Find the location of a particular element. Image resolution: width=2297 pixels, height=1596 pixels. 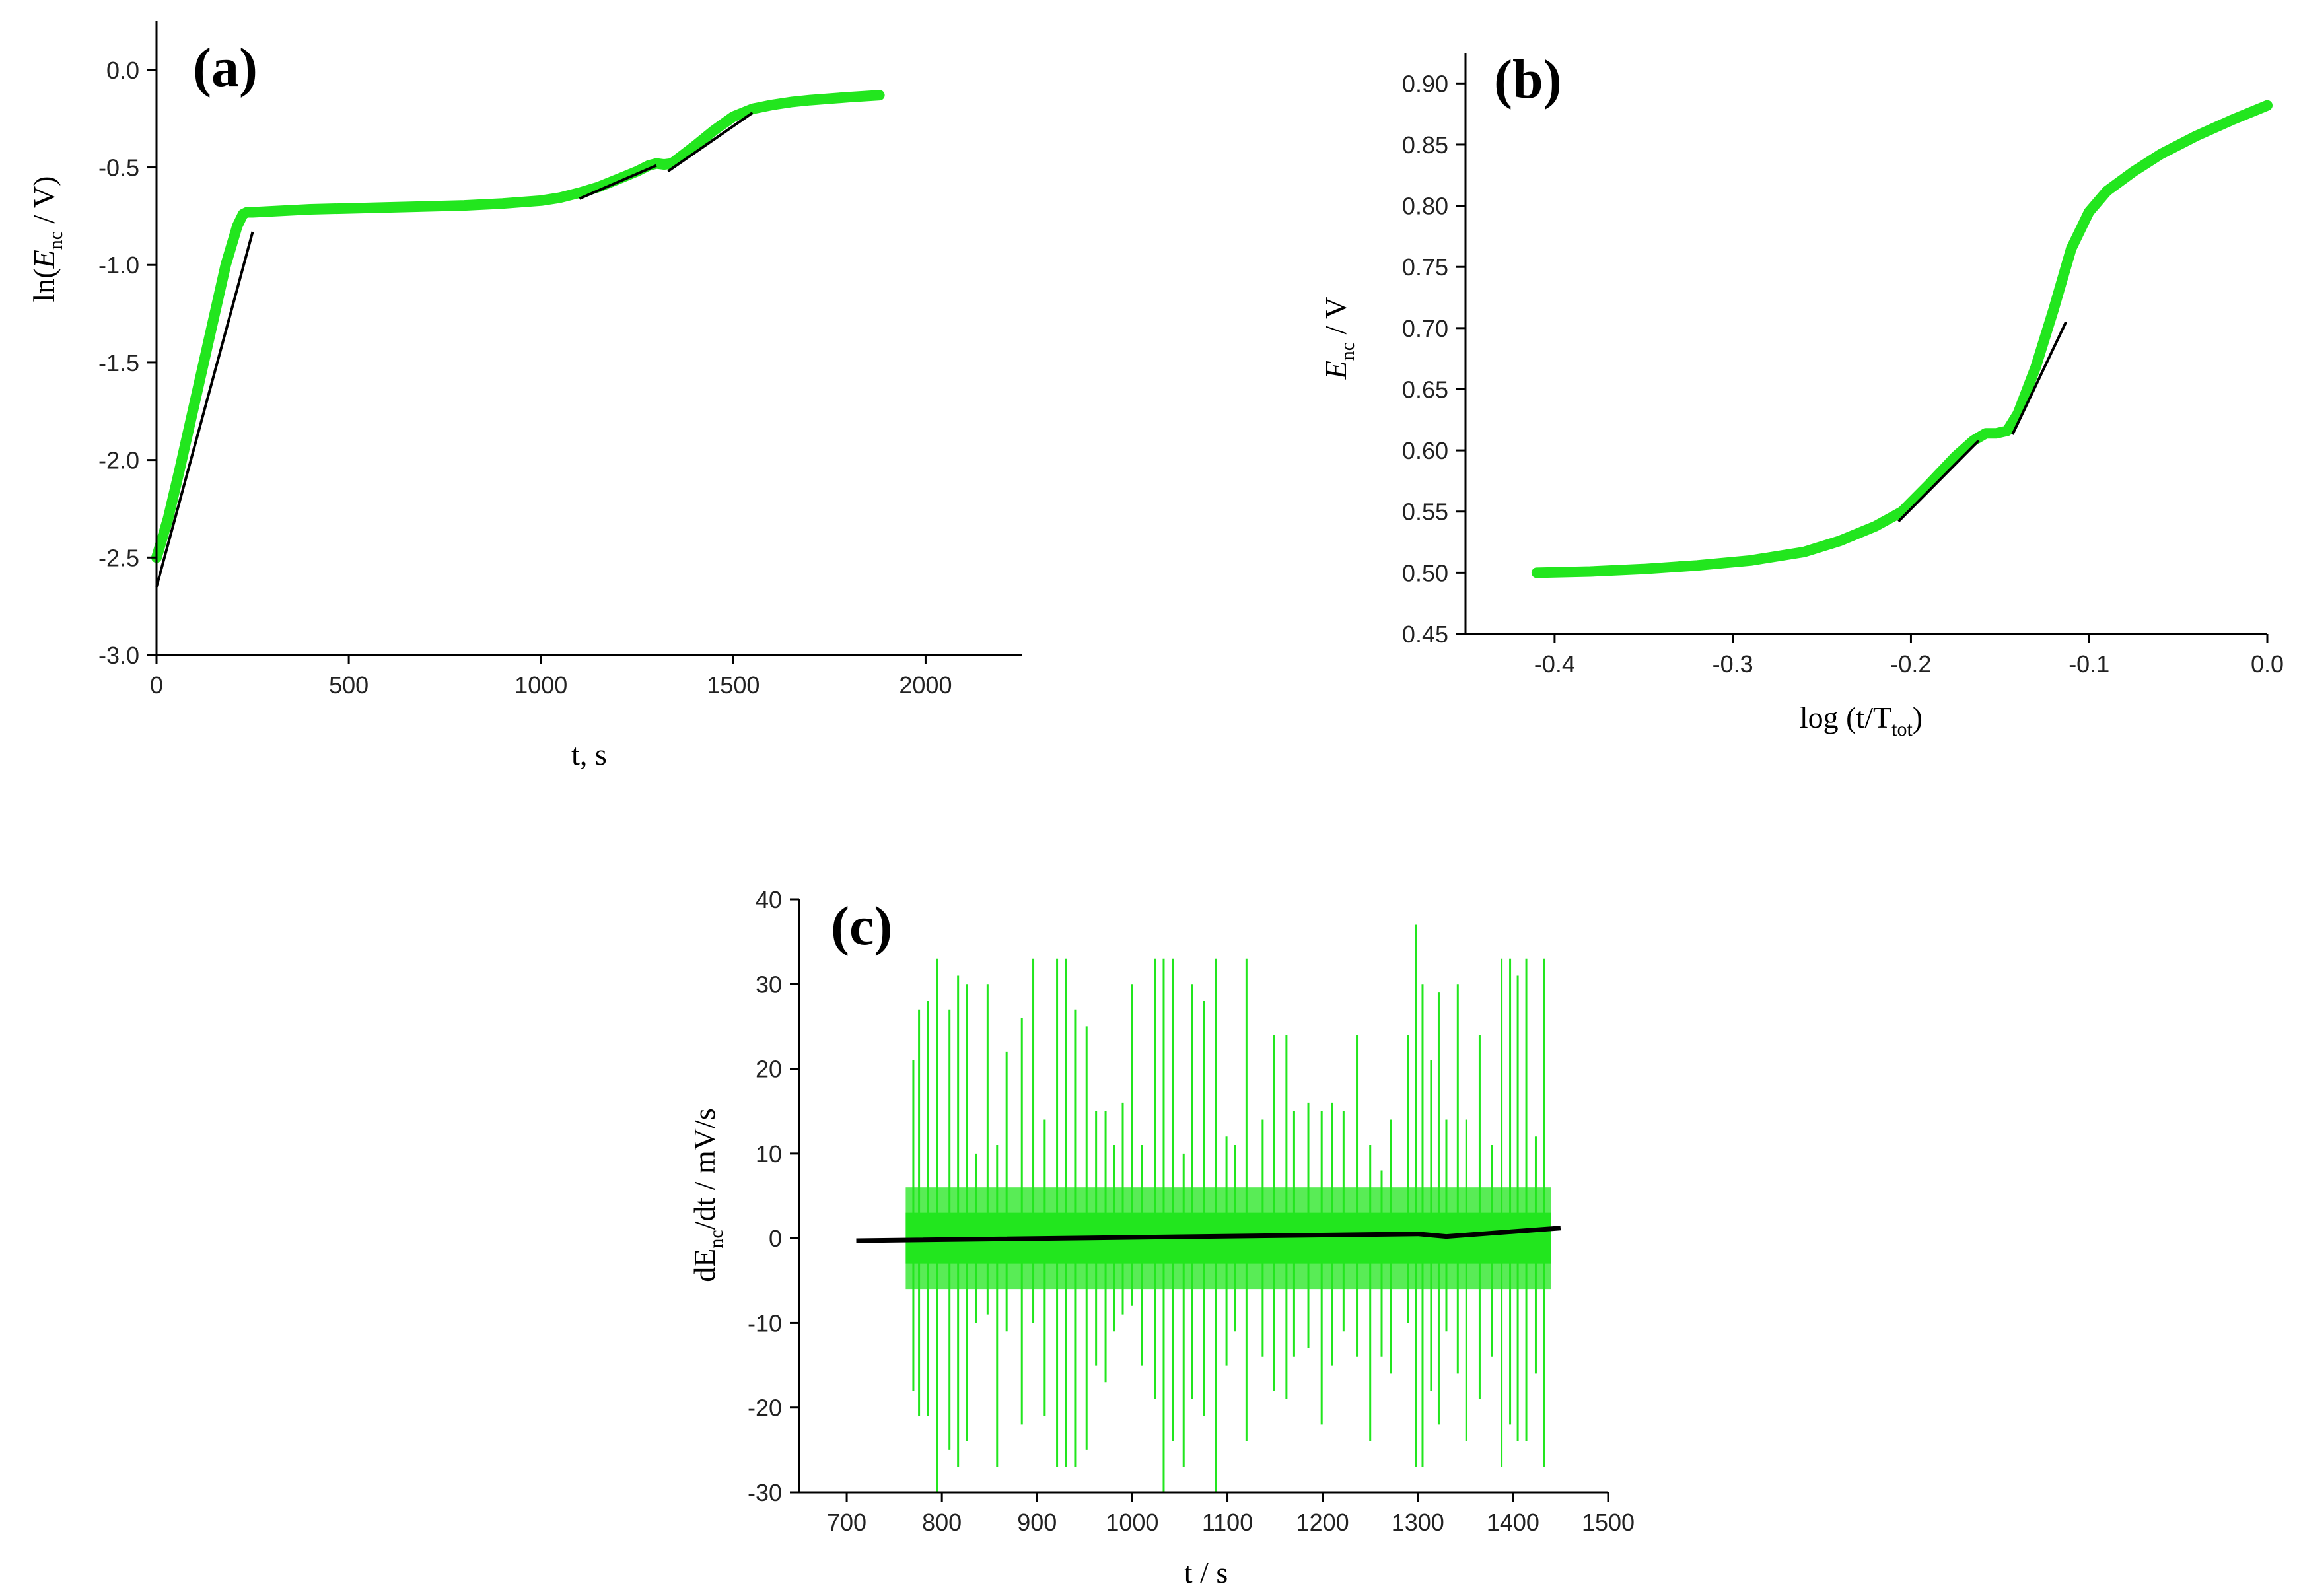

panel-c-y-label-sub: nc is located at coordinates (716, 1239).